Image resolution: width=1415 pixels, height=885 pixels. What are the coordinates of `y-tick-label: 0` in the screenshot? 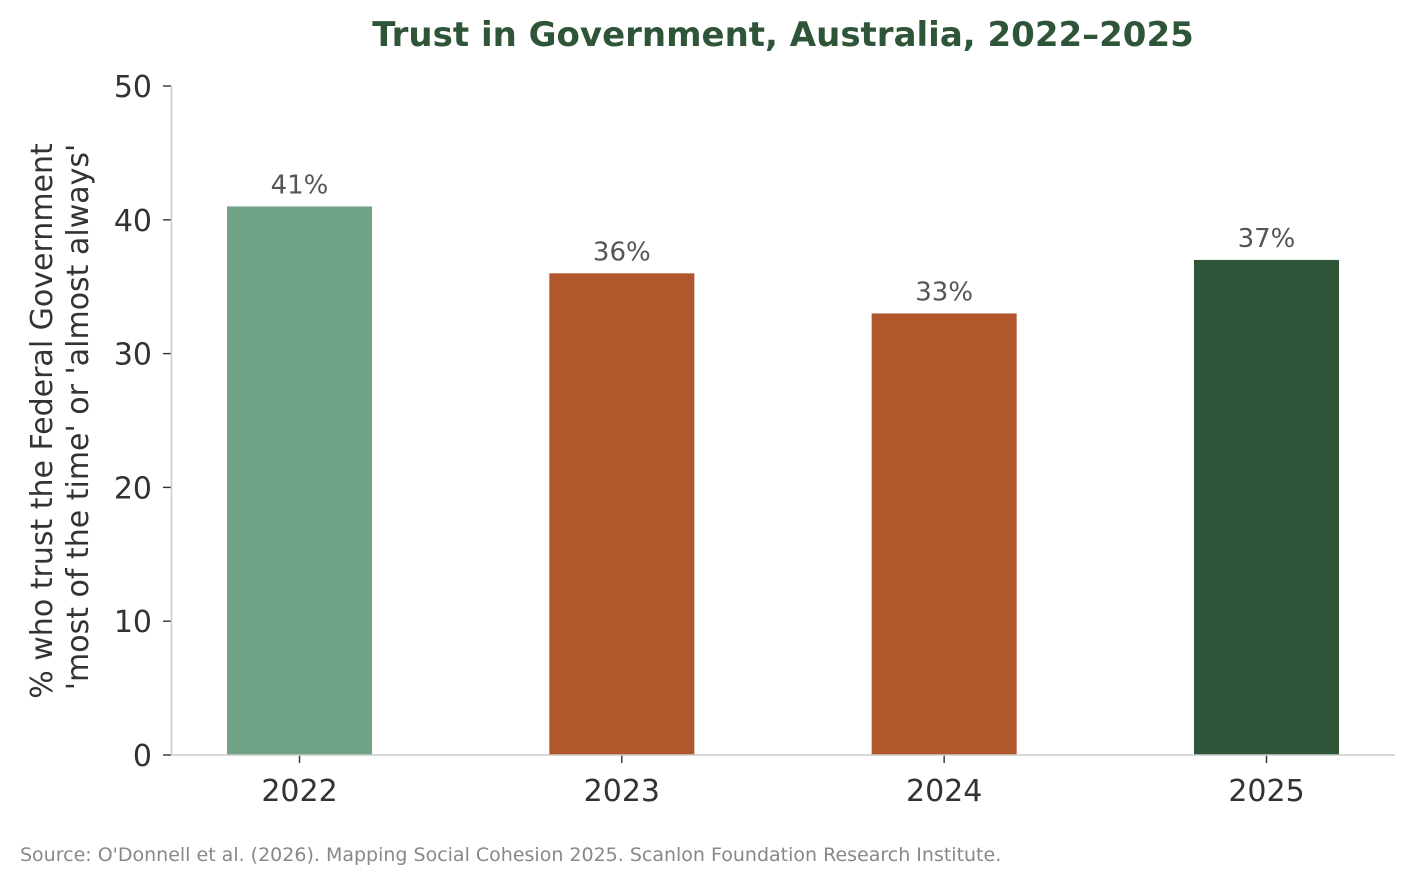 It's located at (142, 756).